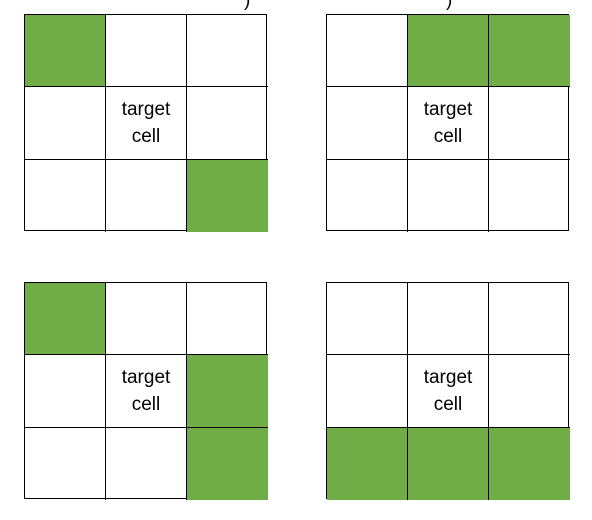 This screenshot has width=592, height=520. I want to click on clipped-text-fragment-right: ), so click(449, 5).